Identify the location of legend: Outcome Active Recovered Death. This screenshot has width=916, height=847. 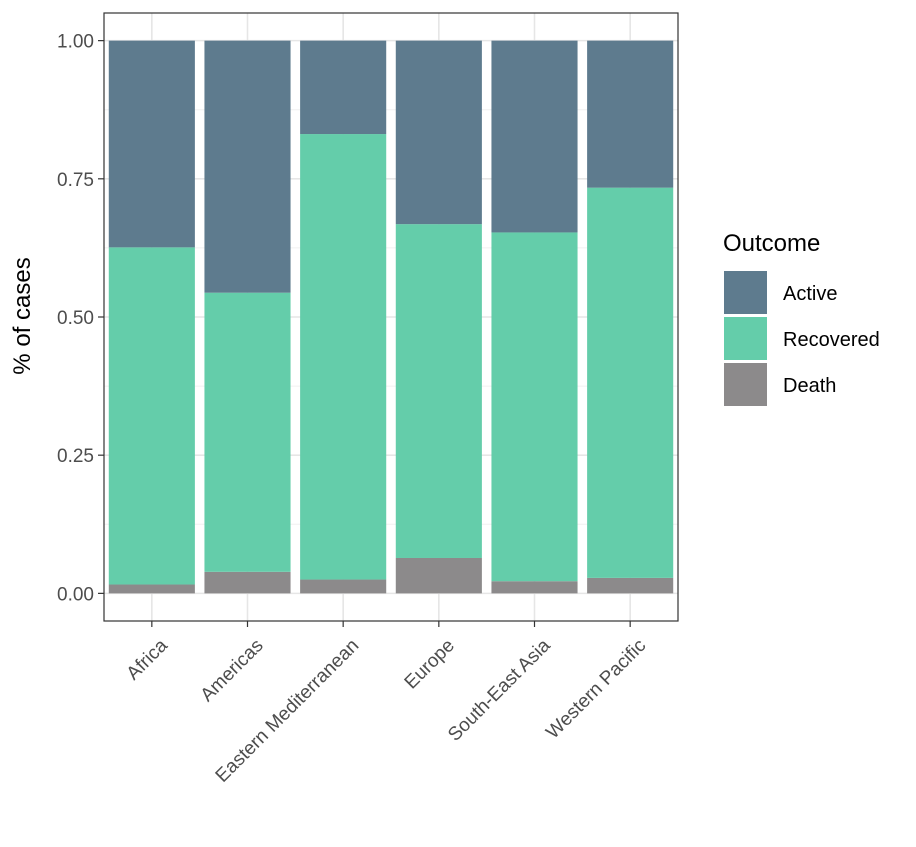
(801, 318).